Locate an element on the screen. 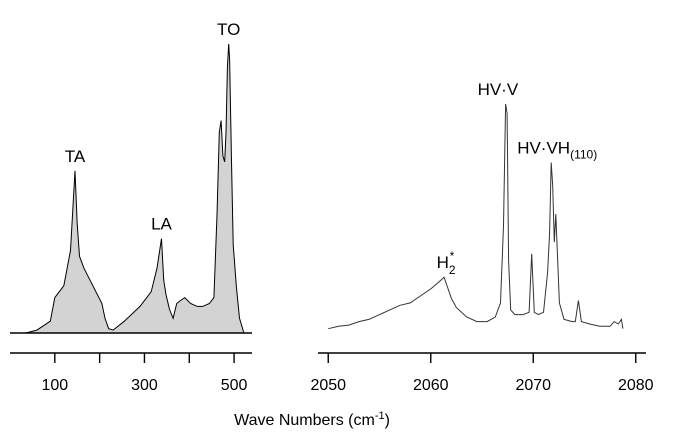  left-x-tick-labels: 100 300 500 is located at coordinates (144, 385).